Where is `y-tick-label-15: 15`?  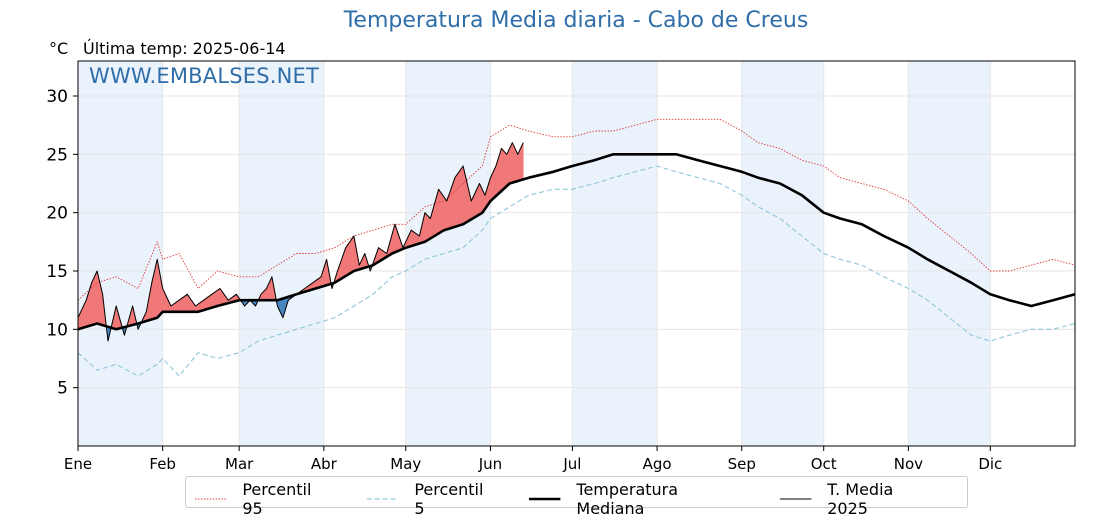 y-tick-label-15: 15 is located at coordinates (57, 272).